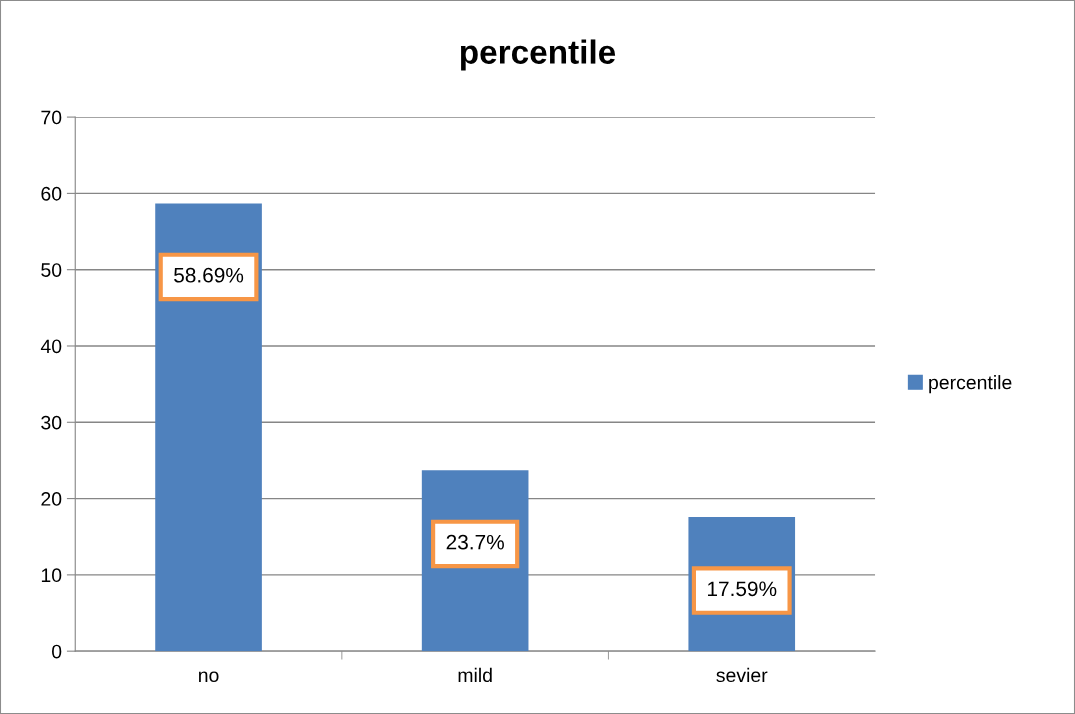  I want to click on y-tick-label: 30, so click(51, 422).